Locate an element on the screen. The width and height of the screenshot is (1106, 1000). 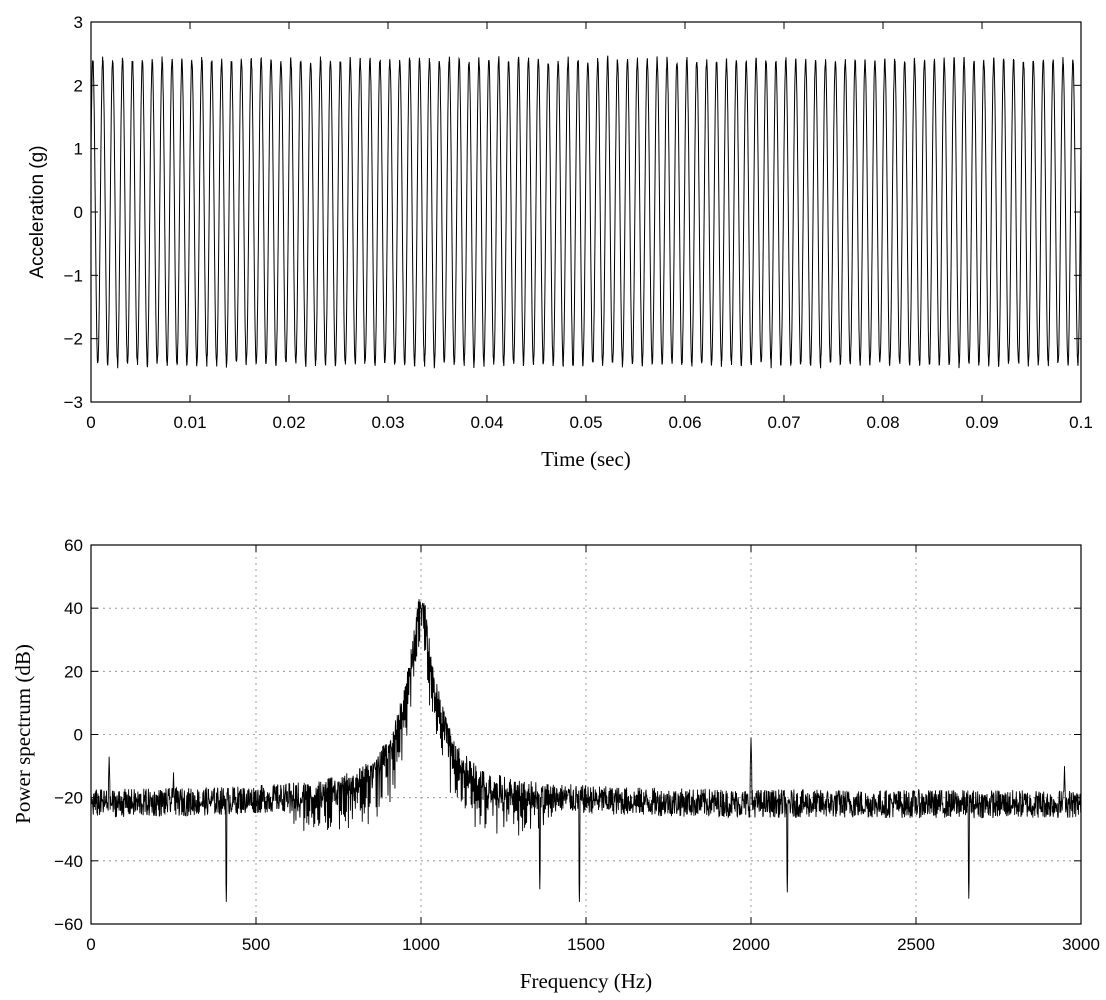
time-xtick-label: 0.06 is located at coordinates (684, 422).